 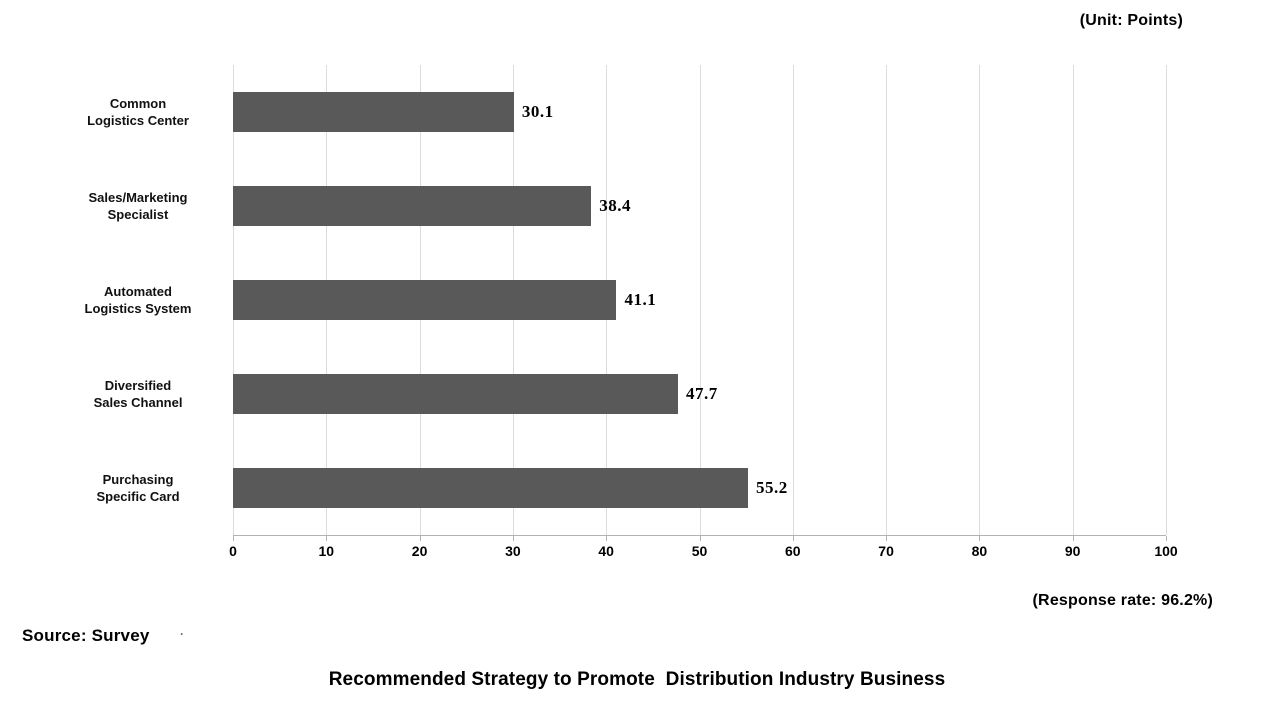 What do you see at coordinates (640, 299) in the screenshot?
I see `bar-value-label: 41.1` at bounding box center [640, 299].